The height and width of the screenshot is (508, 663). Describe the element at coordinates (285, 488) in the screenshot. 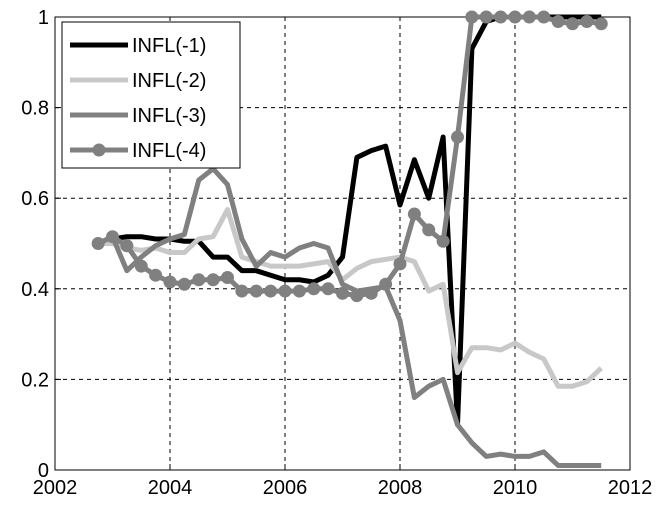

I see `x-tick-label: 2006` at that location.